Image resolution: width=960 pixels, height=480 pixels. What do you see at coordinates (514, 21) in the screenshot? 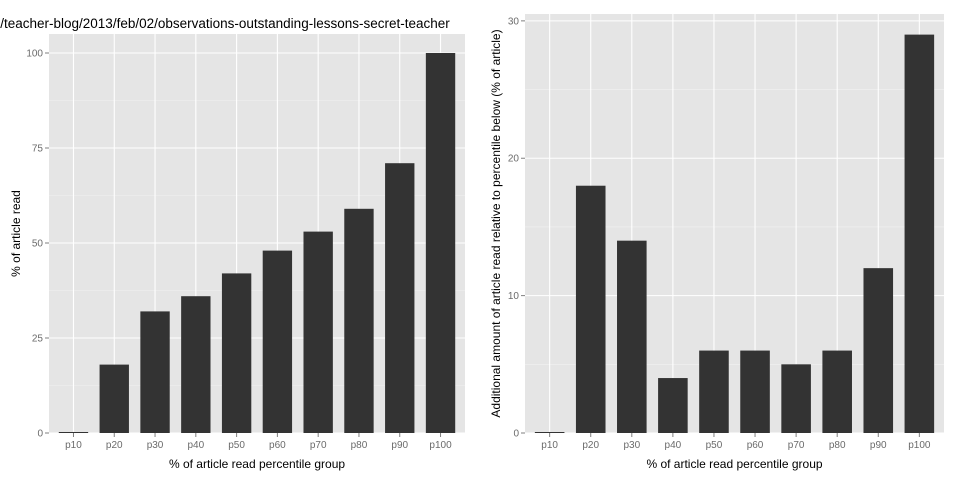
I see `y-tick-label: 30` at bounding box center [514, 21].